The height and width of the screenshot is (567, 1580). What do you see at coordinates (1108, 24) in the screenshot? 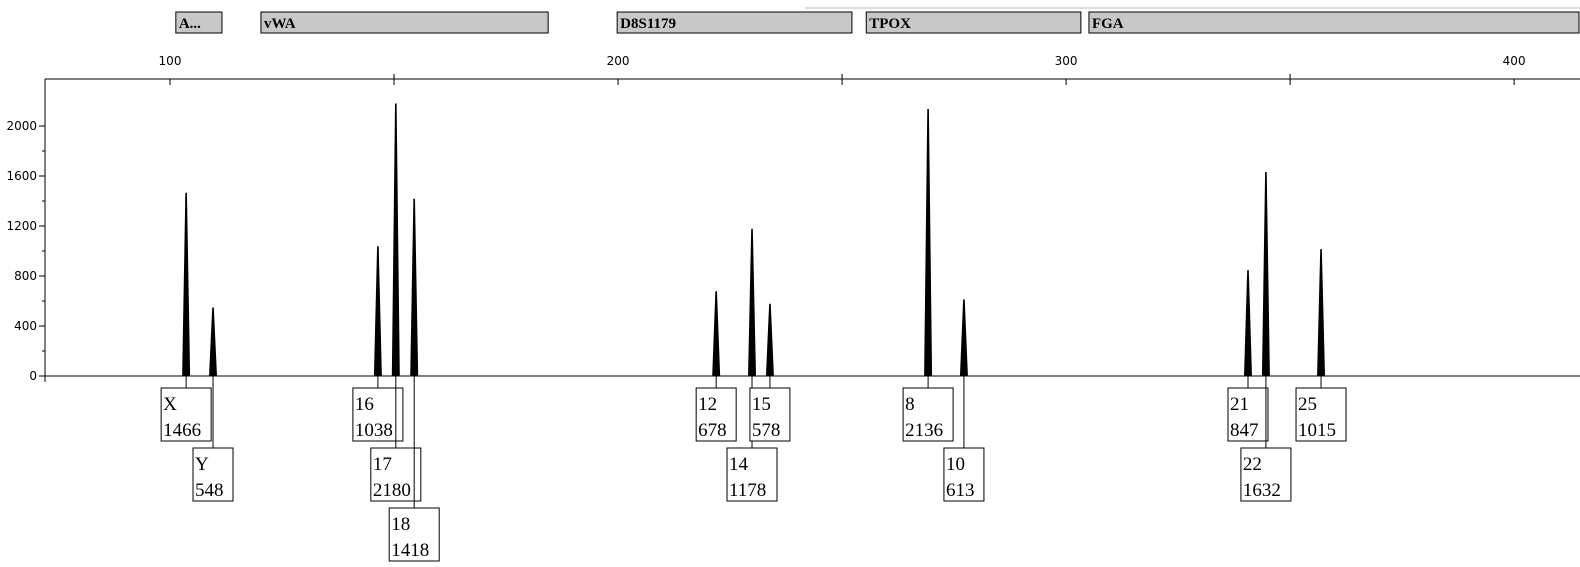
I see `locus-name: FGA` at bounding box center [1108, 24].